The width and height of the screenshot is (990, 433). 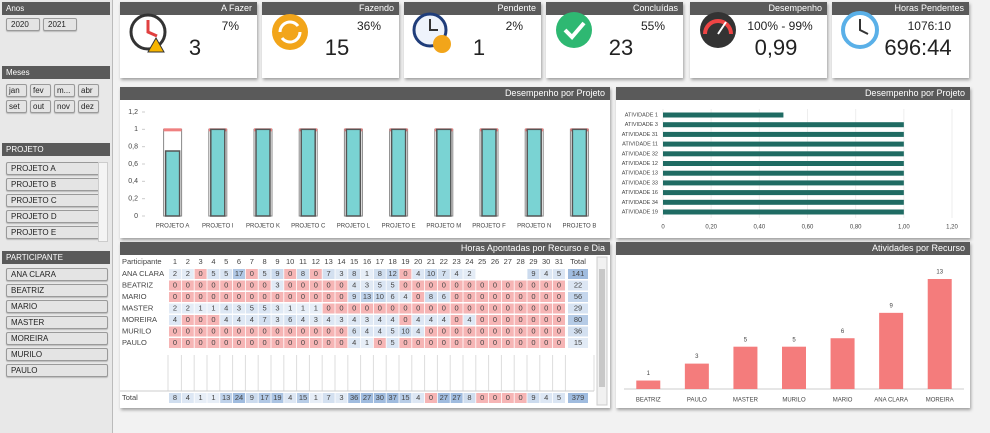 I want to click on slicer-item: ANA CLARA, so click(x=57, y=274).